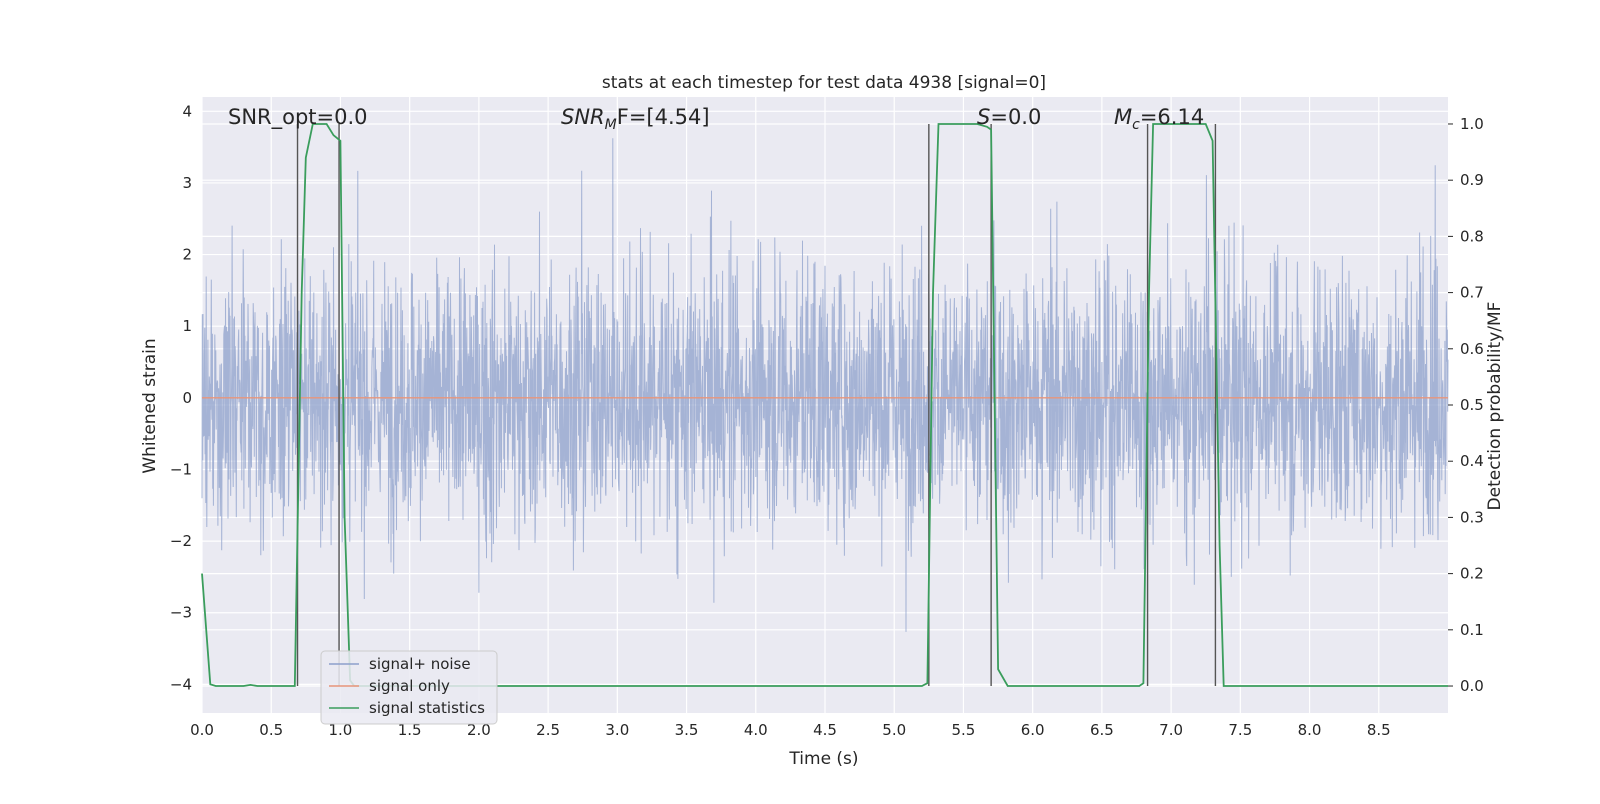 This screenshot has height=804, width=1600. What do you see at coordinates (823, 759) in the screenshot?
I see `x-axis-label: Time (s)` at bounding box center [823, 759].